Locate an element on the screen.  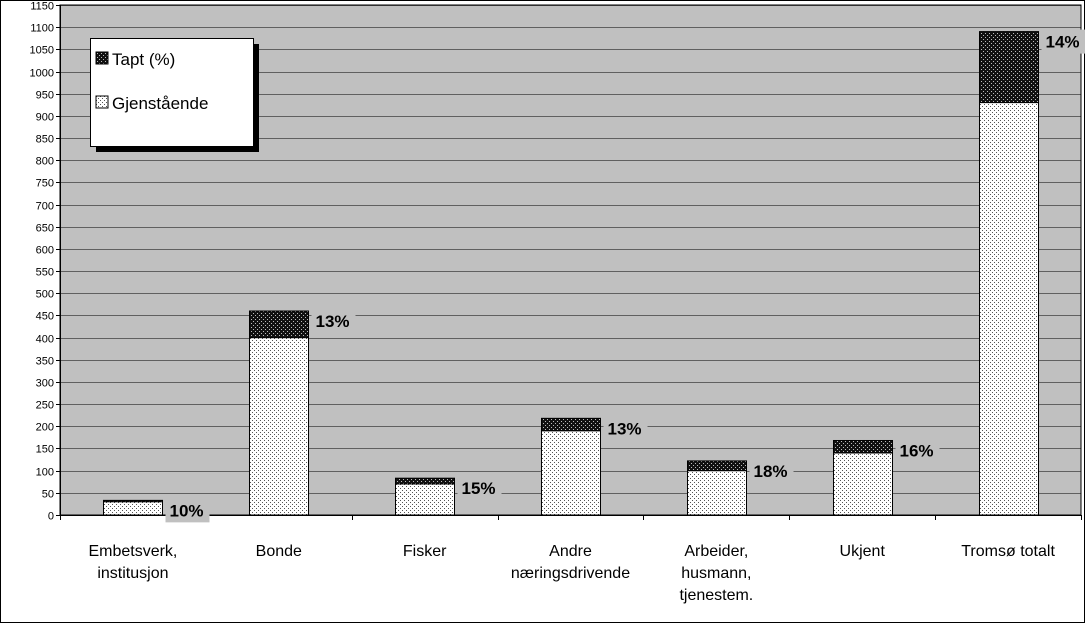
percent-label: 10% is located at coordinates (187, 510).